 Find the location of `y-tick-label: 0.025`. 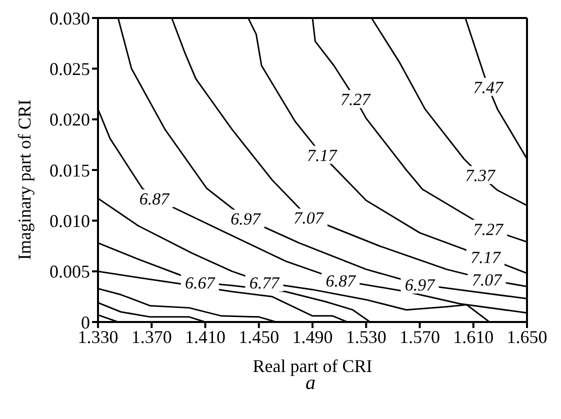

y-tick-label: 0.025 is located at coordinates (70, 69).